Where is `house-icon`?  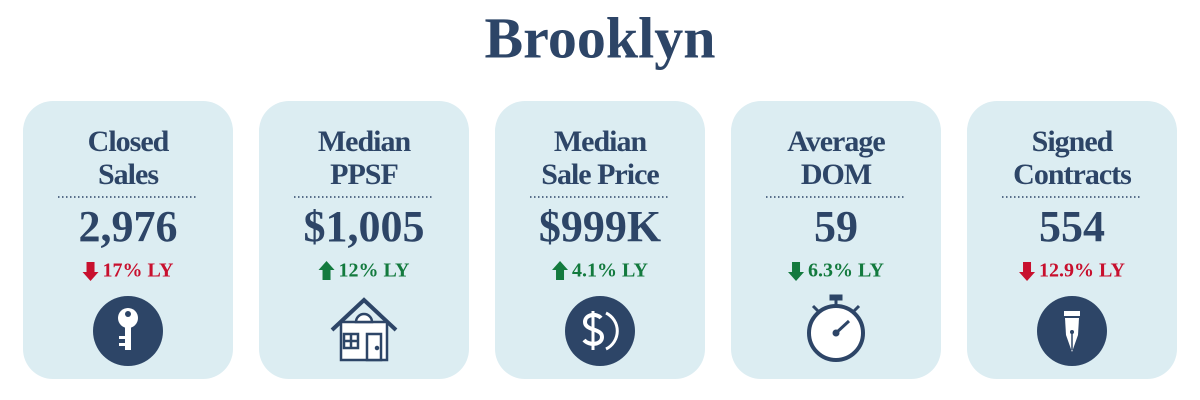
house-icon is located at coordinates (364, 329).